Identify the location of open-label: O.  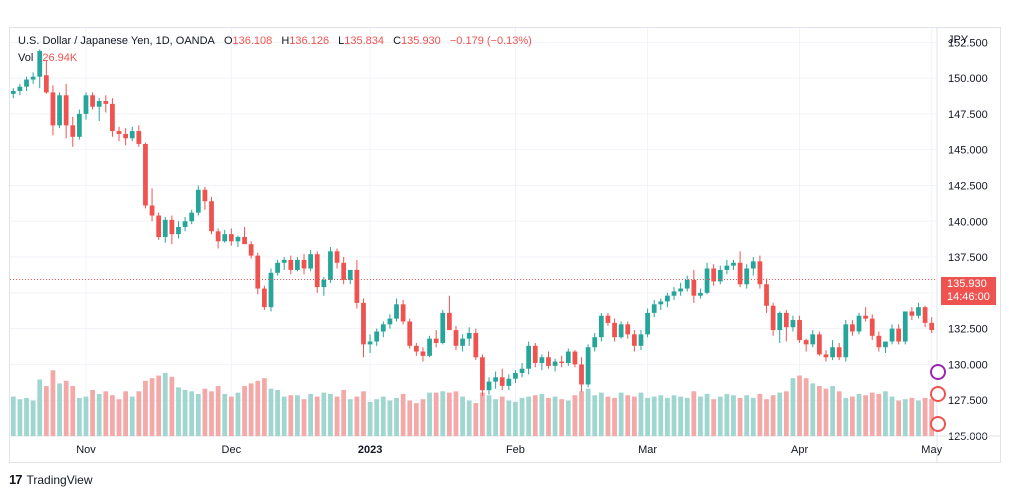
(228, 41).